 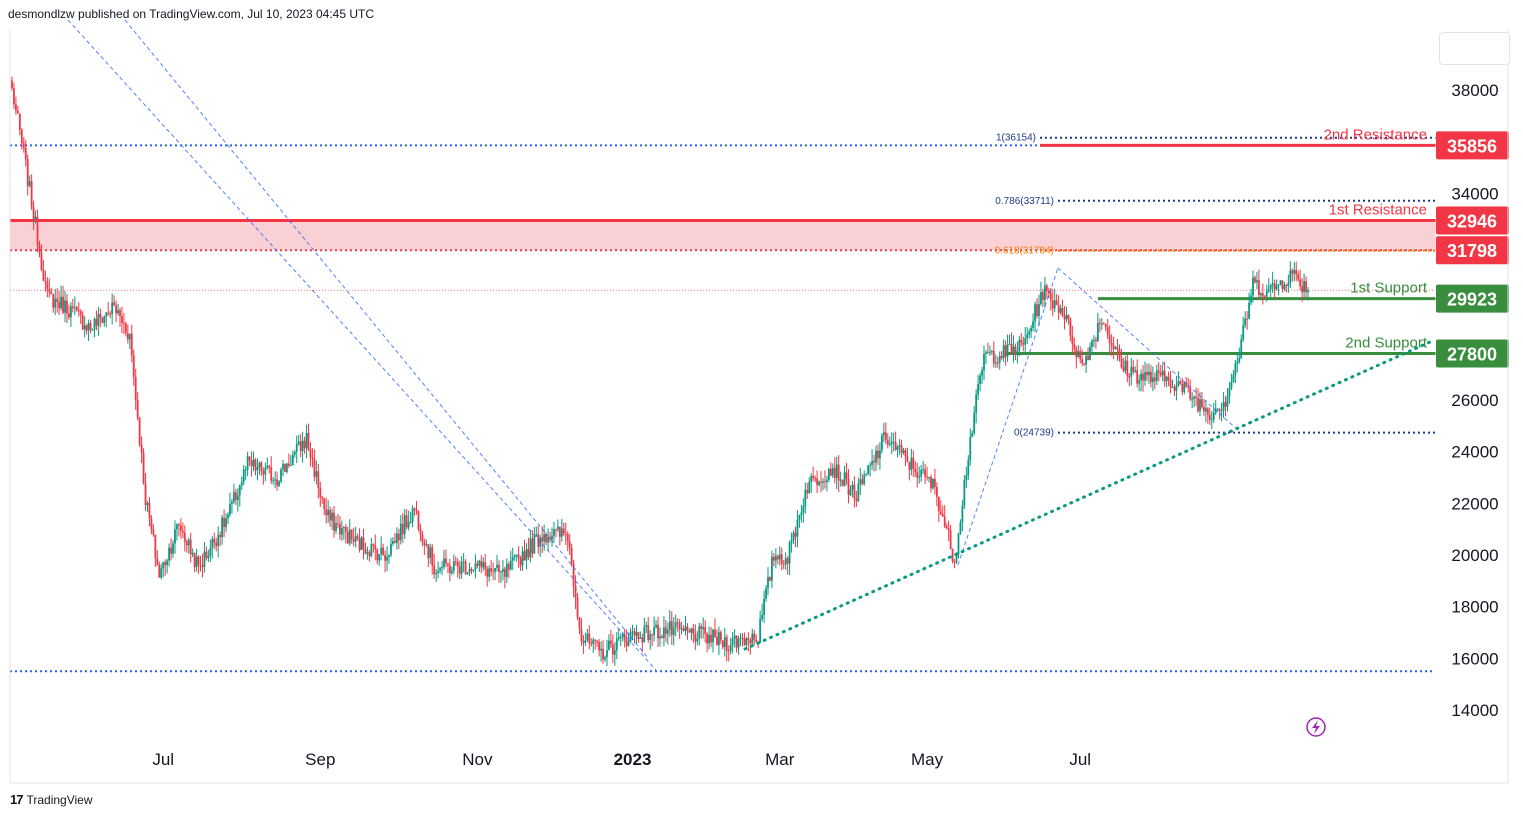 I want to click on y-tick-label: 38000, so click(x=1474, y=90).